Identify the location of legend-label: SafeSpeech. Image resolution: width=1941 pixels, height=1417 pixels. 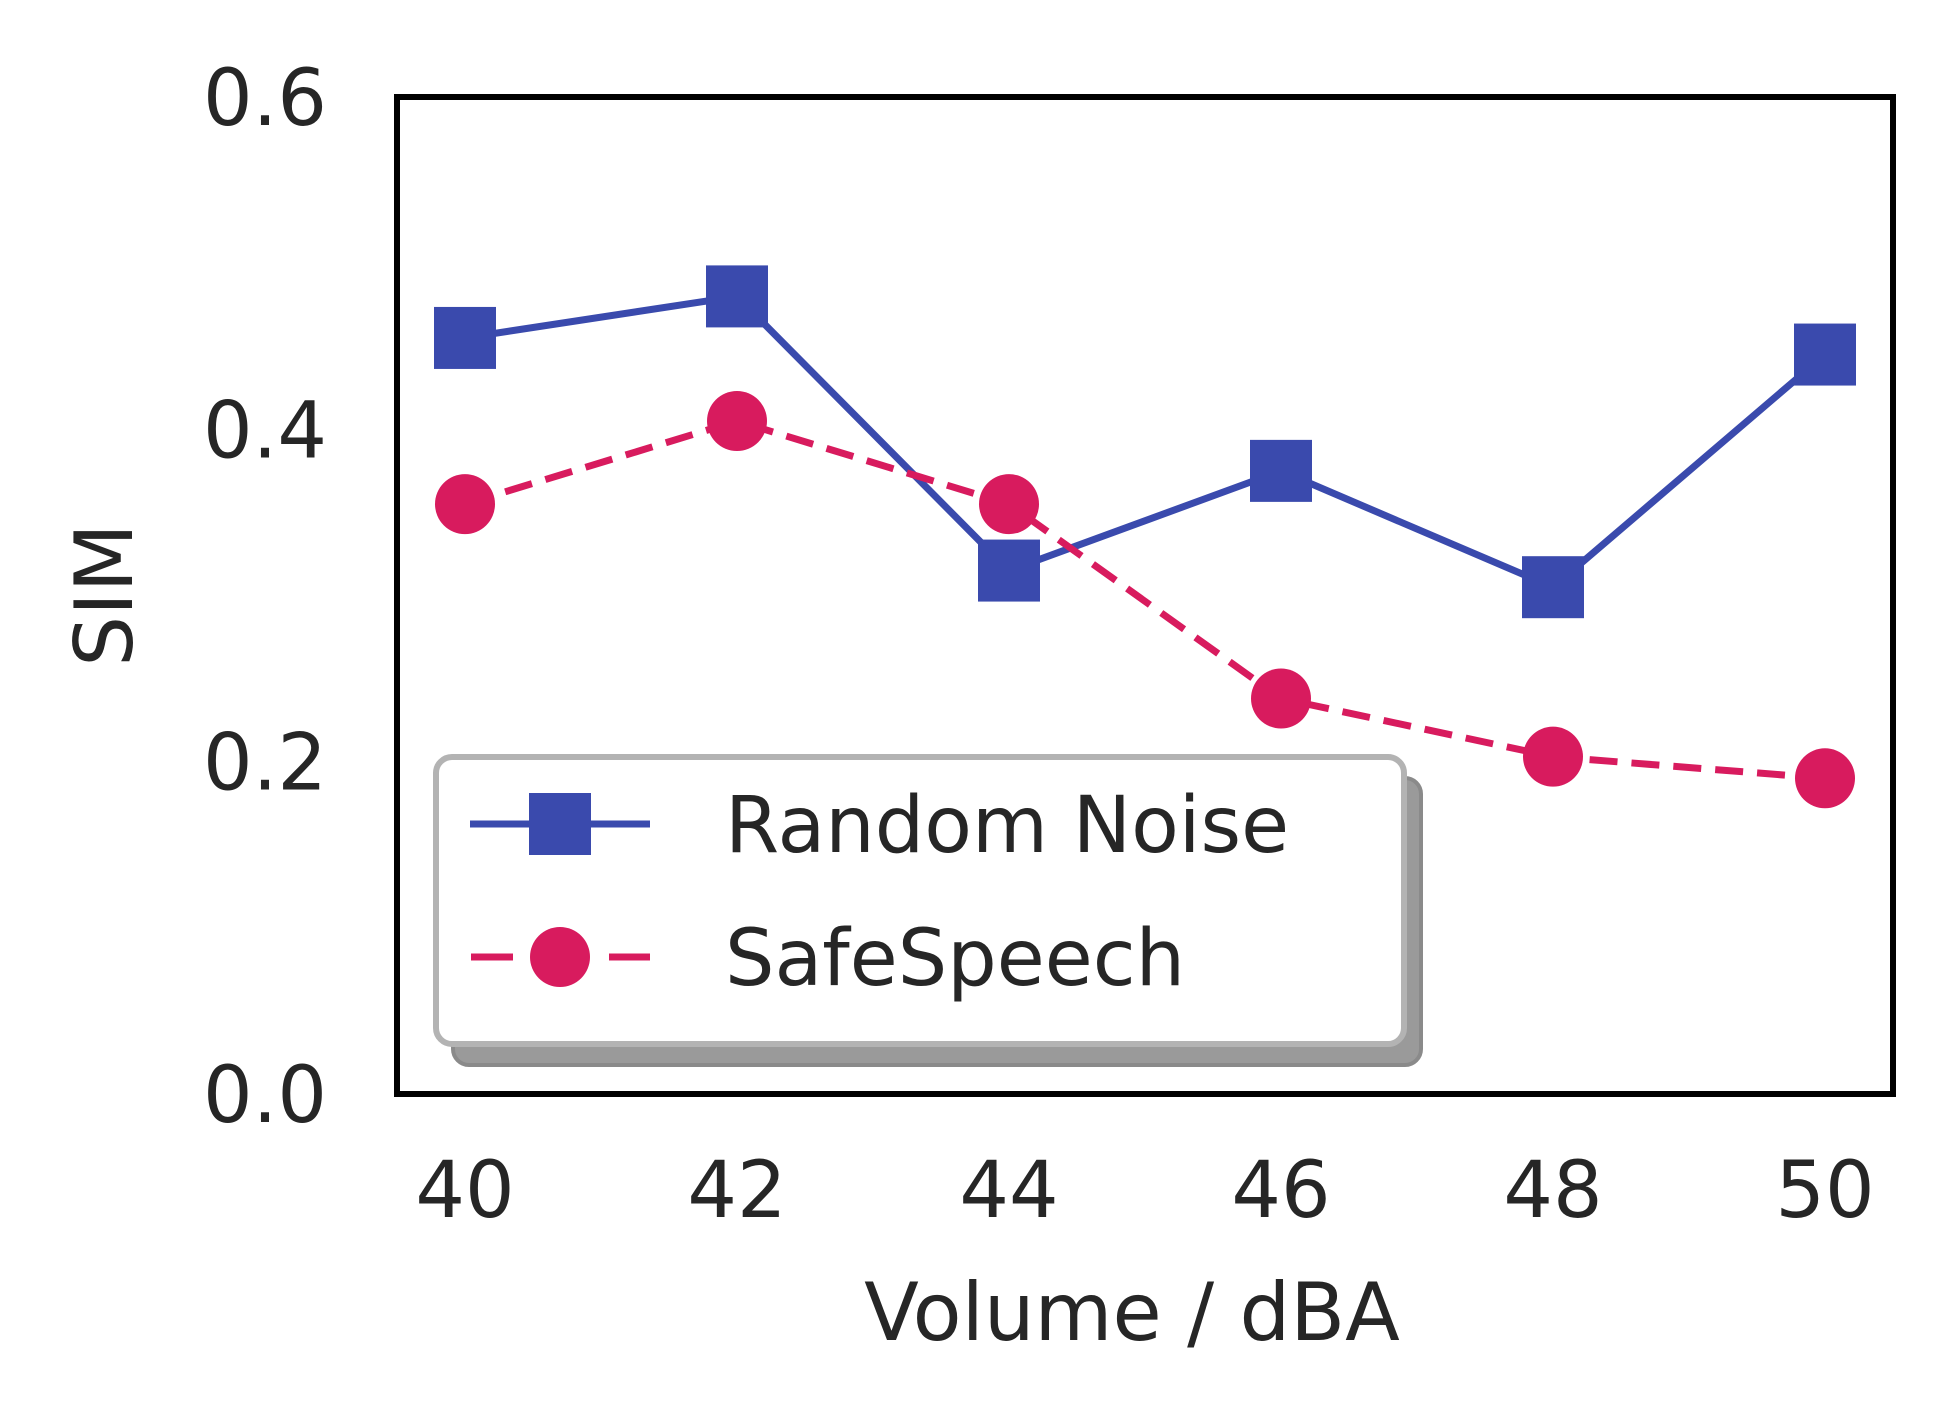
(955, 959).